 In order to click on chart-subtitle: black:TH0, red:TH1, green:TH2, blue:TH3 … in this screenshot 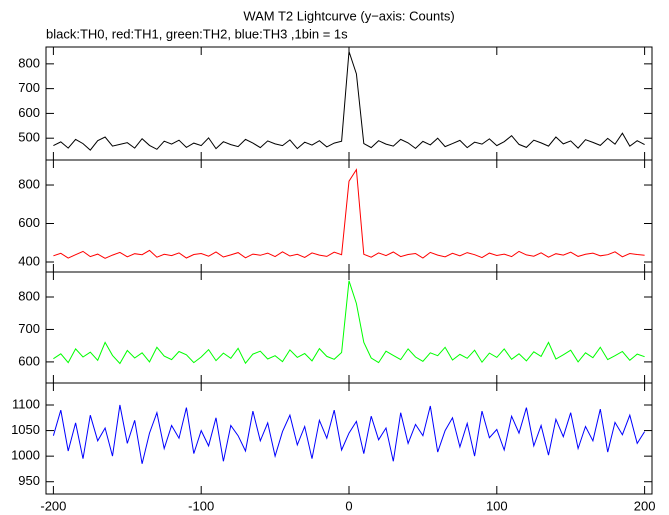, I will do `click(197, 33)`.